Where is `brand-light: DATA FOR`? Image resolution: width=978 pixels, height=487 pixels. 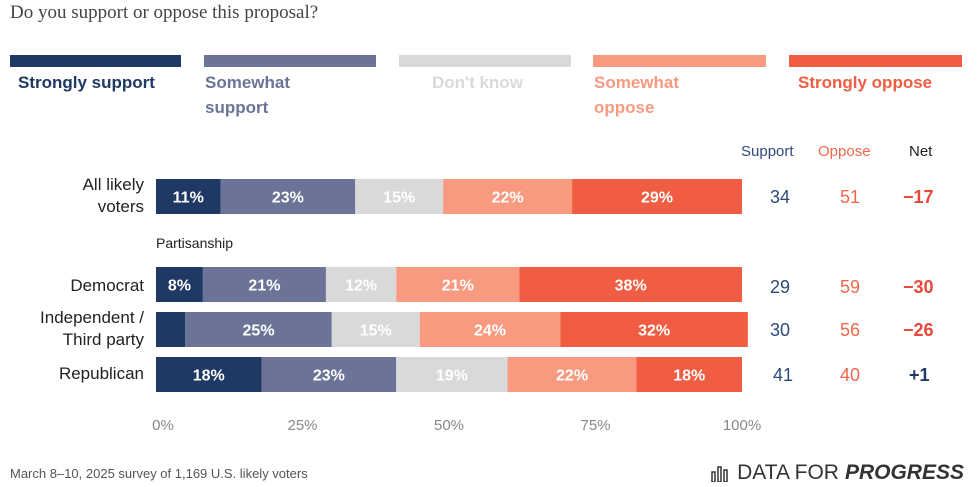
brand-light: DATA FOR is located at coordinates (788, 472).